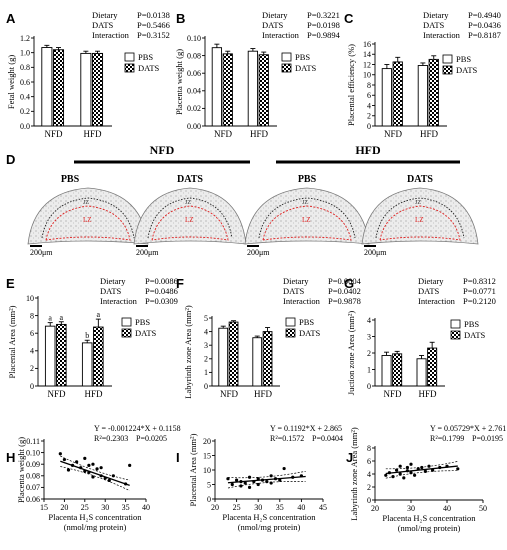 The image size is (507, 550). I want to click on y-tick-label: 0, so click(369, 386).